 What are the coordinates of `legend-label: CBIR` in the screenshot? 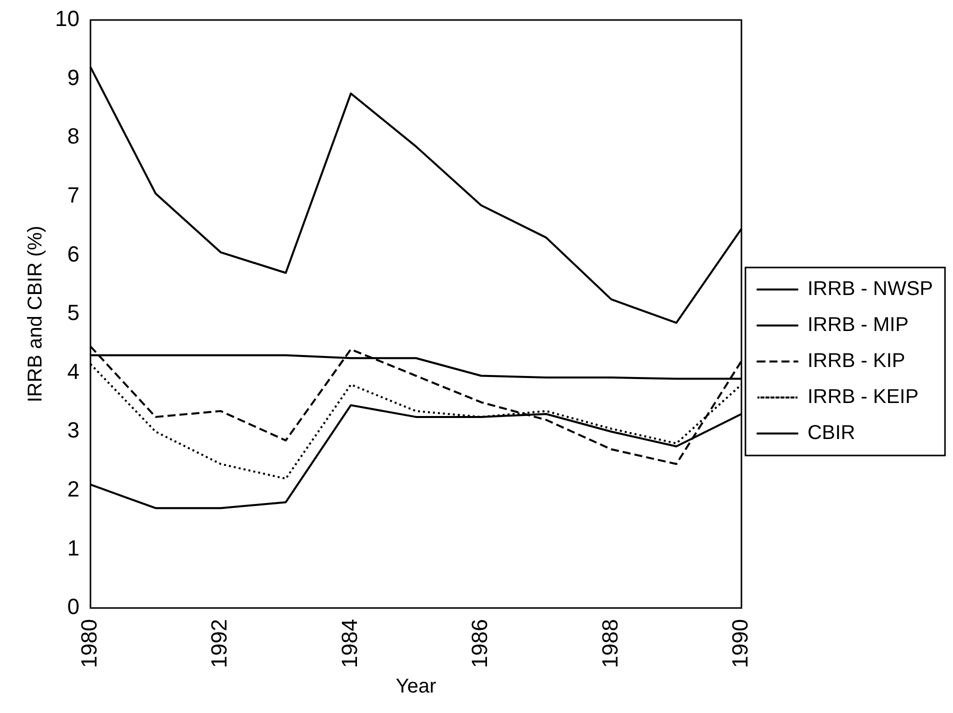 It's located at (831, 433).